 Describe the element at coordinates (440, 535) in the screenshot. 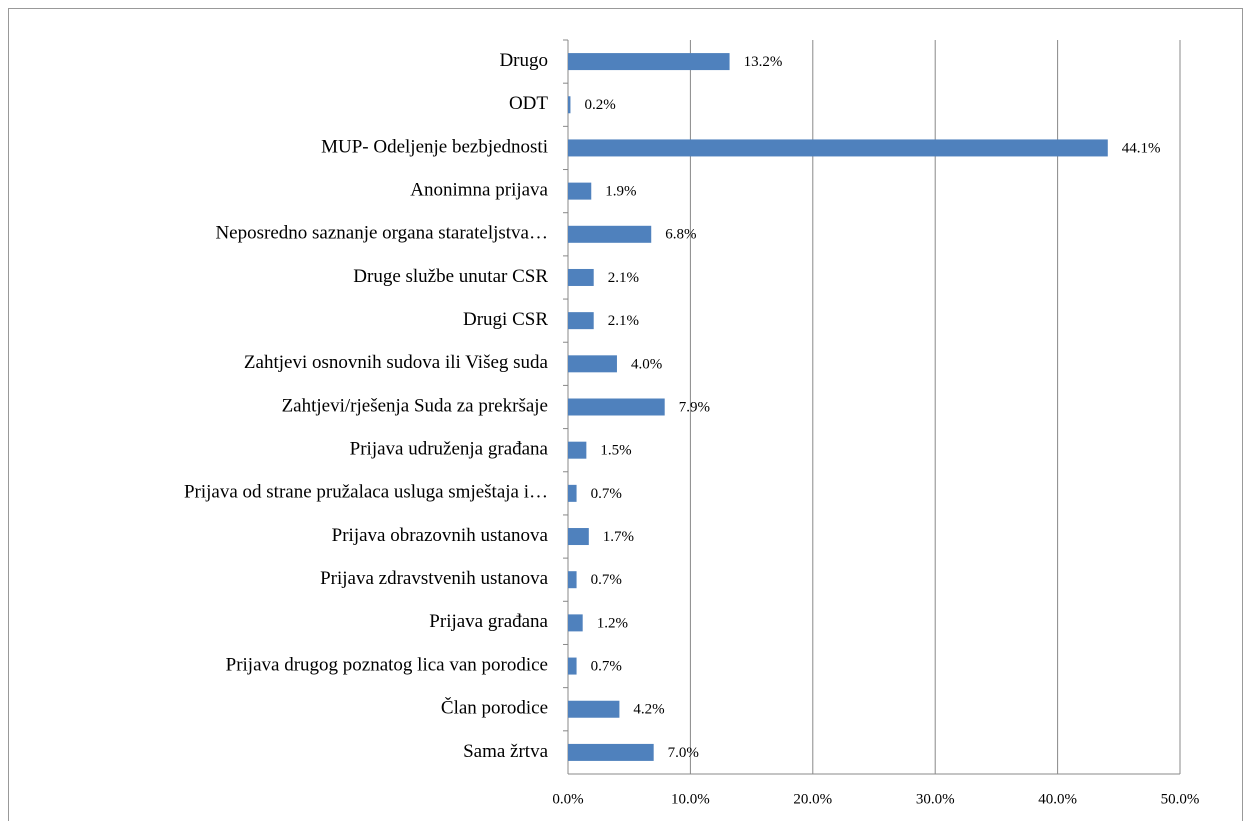

I see `y-tick-label: Prijava obrazovnih ustanova` at that location.